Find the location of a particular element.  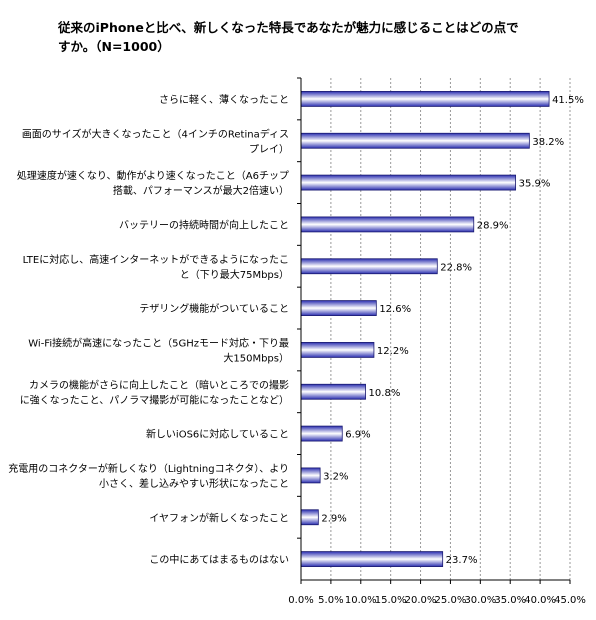

category-label: バッテリーの持続時間が向上したこと is located at coordinates (204, 224).